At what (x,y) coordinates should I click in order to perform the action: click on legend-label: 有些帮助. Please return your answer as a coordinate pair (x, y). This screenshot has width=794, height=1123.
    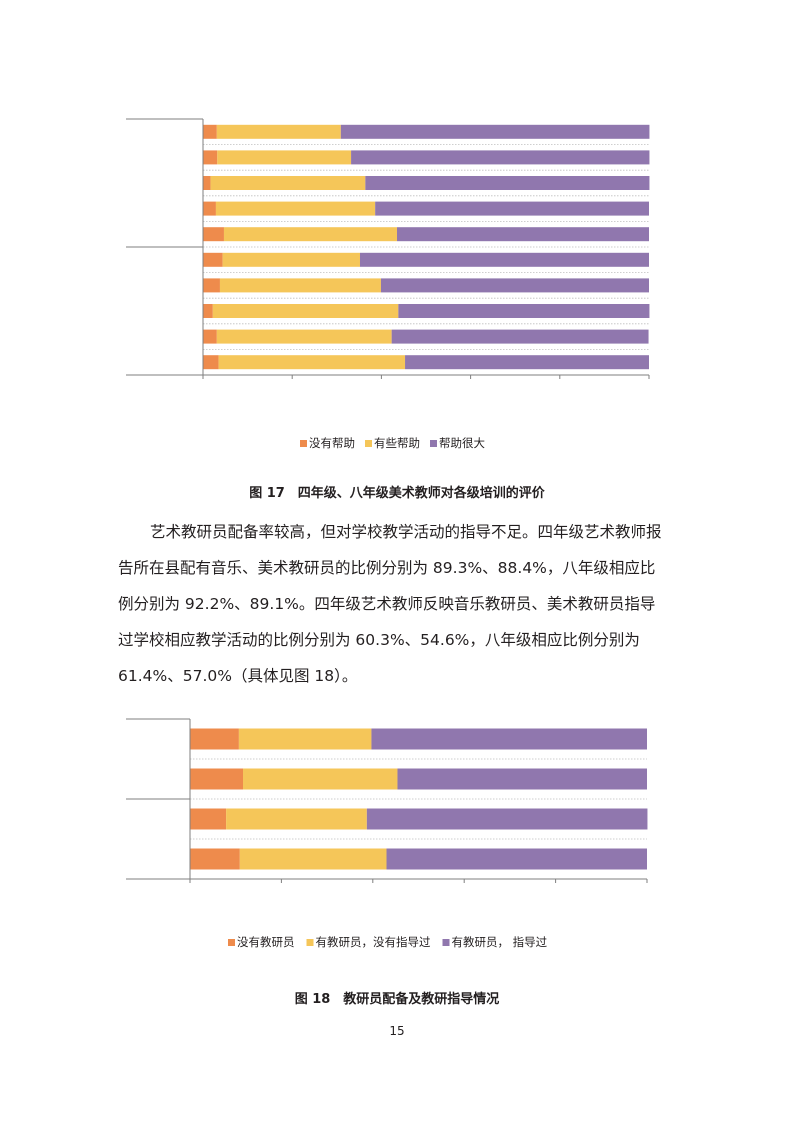
    Looking at the image, I should click on (397, 443).